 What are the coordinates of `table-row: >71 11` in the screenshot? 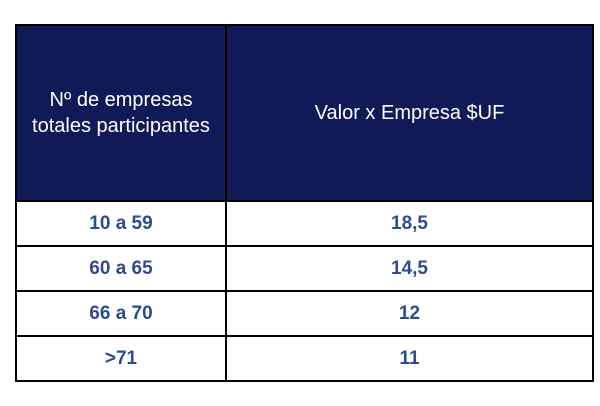 It's located at (304, 358).